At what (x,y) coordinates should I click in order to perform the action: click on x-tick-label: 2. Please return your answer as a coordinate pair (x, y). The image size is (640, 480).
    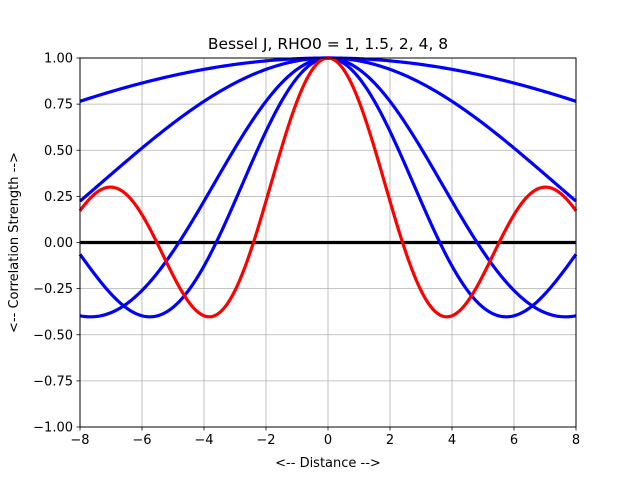
    Looking at the image, I should click on (390, 440).